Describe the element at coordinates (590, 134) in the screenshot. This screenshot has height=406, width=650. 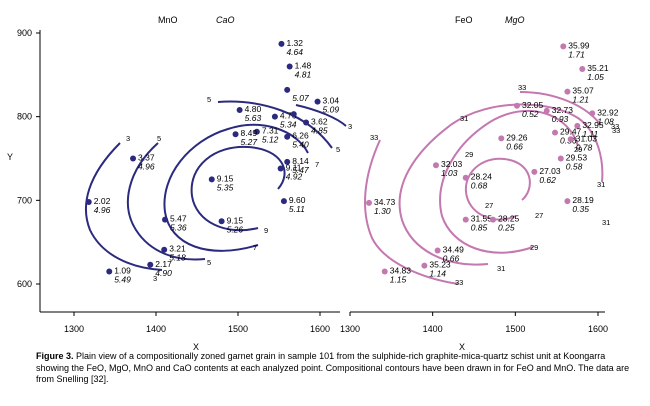
I see `mgo-value-label: 1.11` at that location.